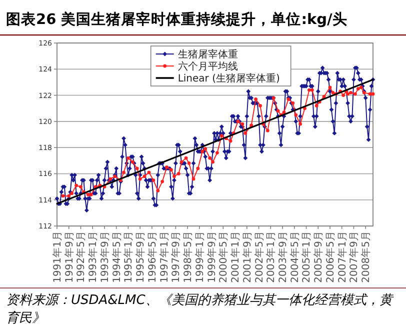  I want to click on legend-label: Linear (生猪屠宰体重), so click(229, 78).